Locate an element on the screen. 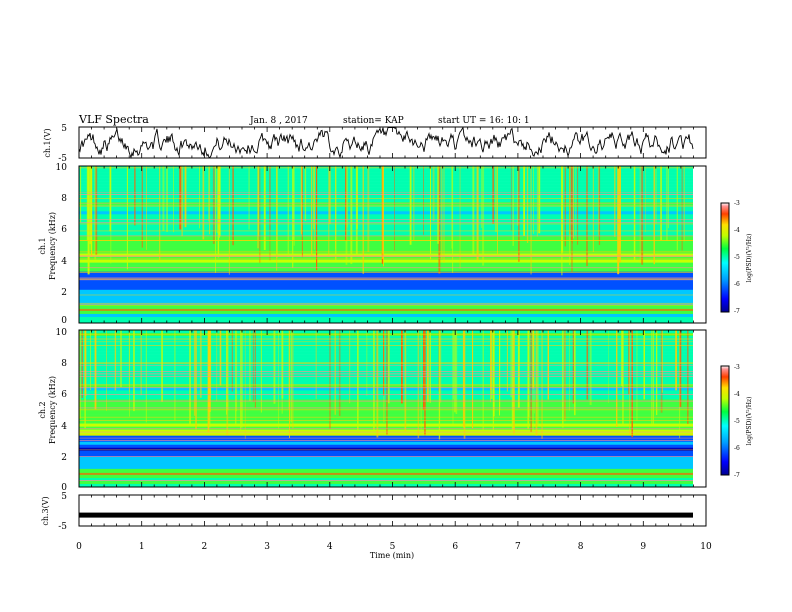  x-tick-label: 0 is located at coordinates (79, 547).